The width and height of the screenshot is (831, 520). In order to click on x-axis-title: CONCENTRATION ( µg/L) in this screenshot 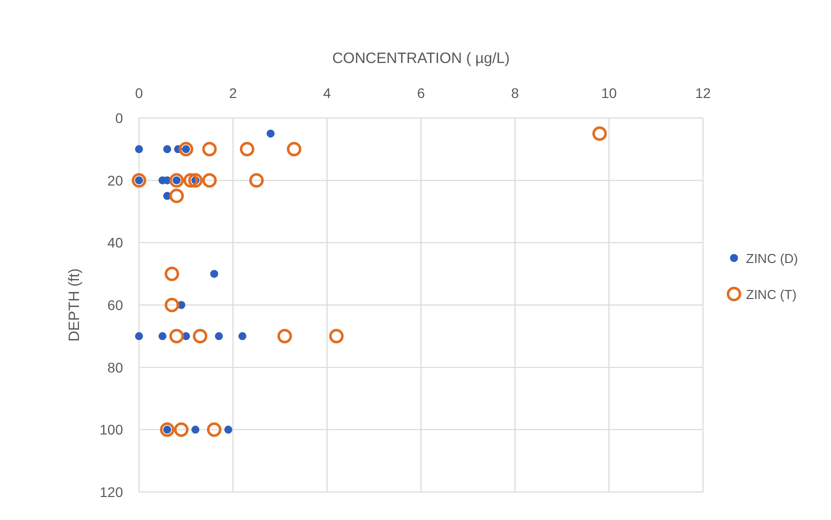, I will do `click(421, 58)`.